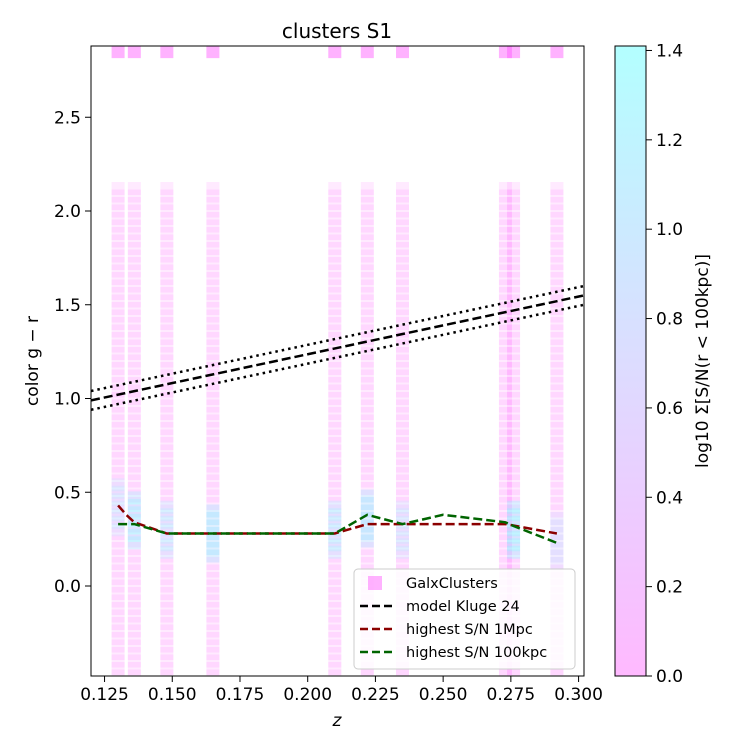  I want to click on chart-title: clusters S1, so click(337, 31).